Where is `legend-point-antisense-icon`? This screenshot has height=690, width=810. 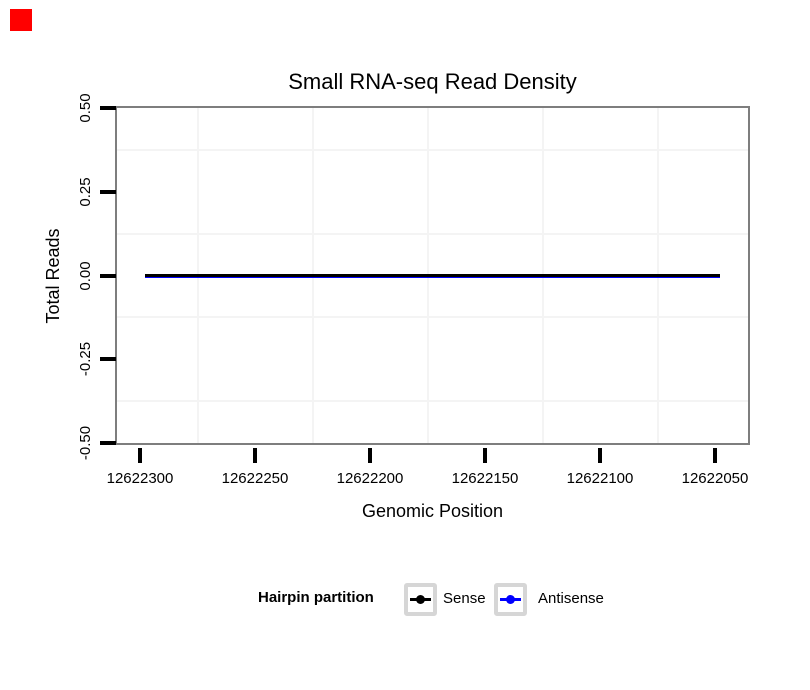
legend-point-antisense-icon is located at coordinates (510, 599).